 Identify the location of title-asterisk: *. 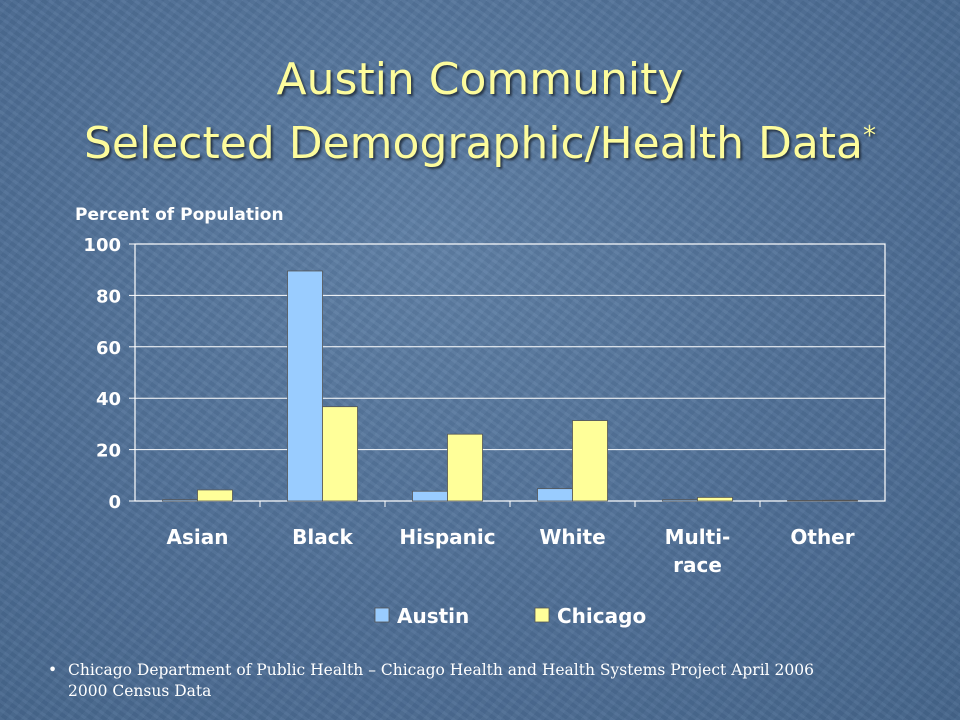
(870, 136).